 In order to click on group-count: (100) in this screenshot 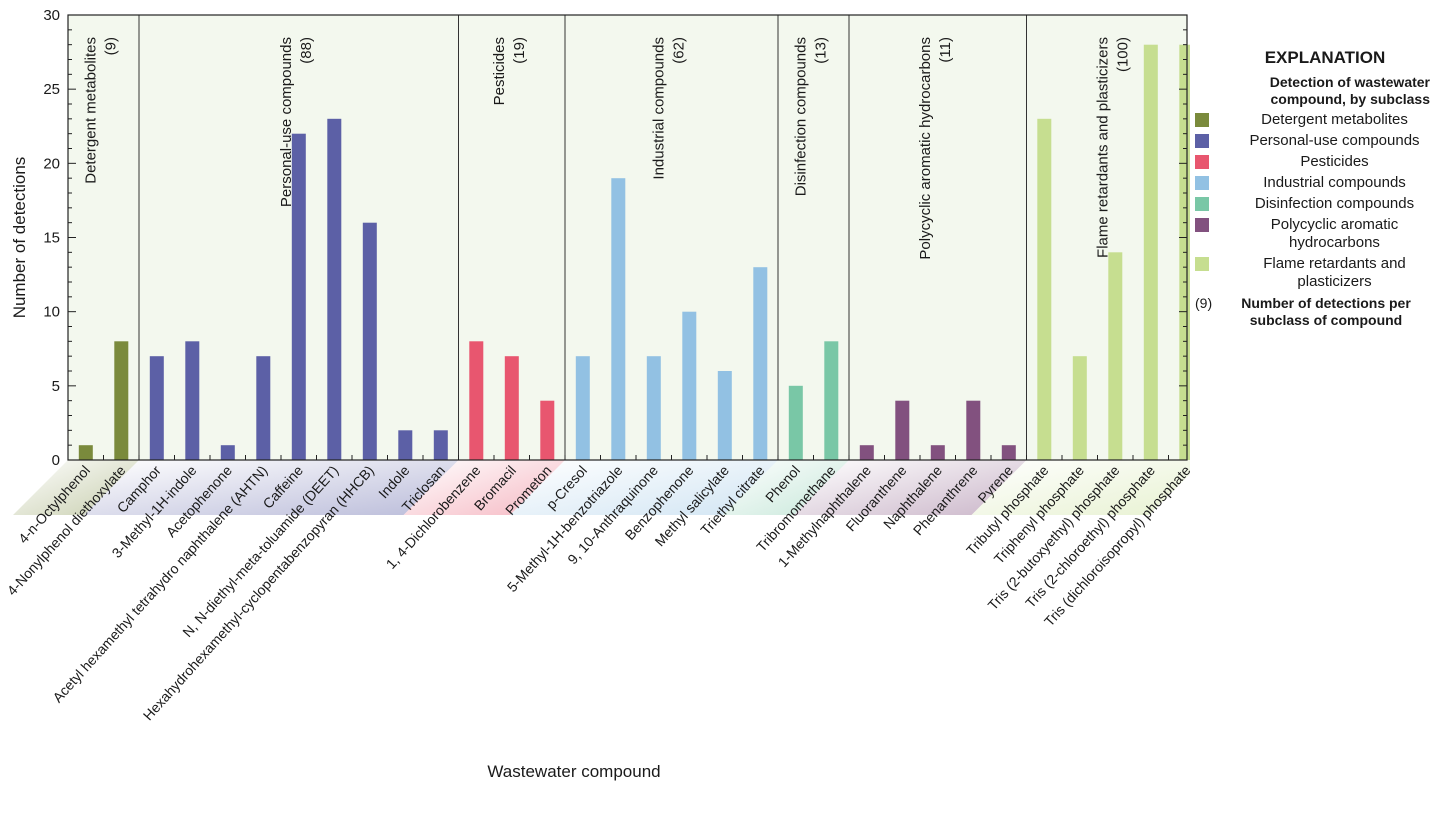, I will do `click(1122, 54)`.